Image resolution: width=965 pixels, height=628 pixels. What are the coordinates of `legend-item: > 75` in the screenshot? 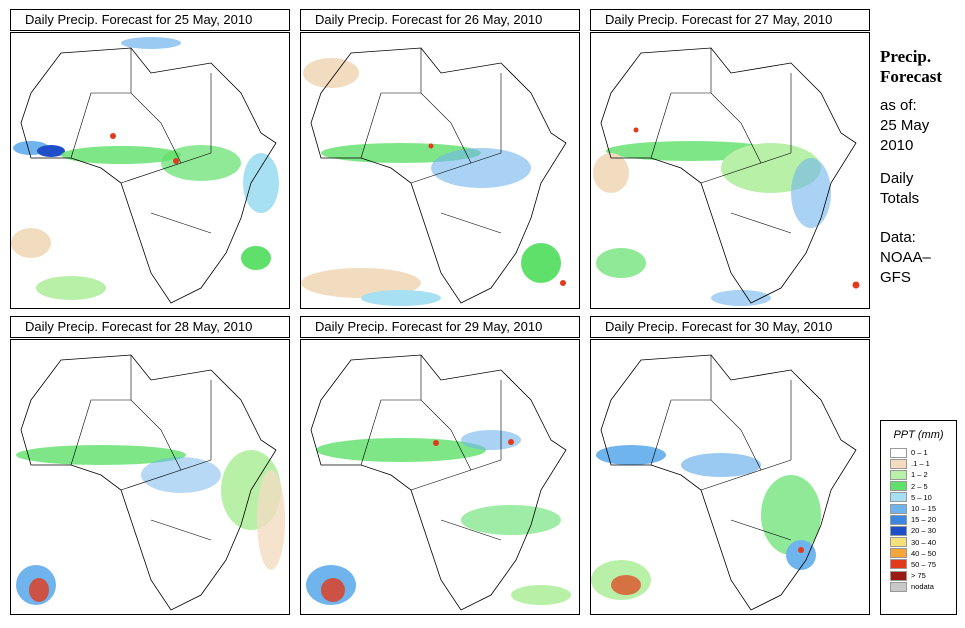 It's located at (918, 575).